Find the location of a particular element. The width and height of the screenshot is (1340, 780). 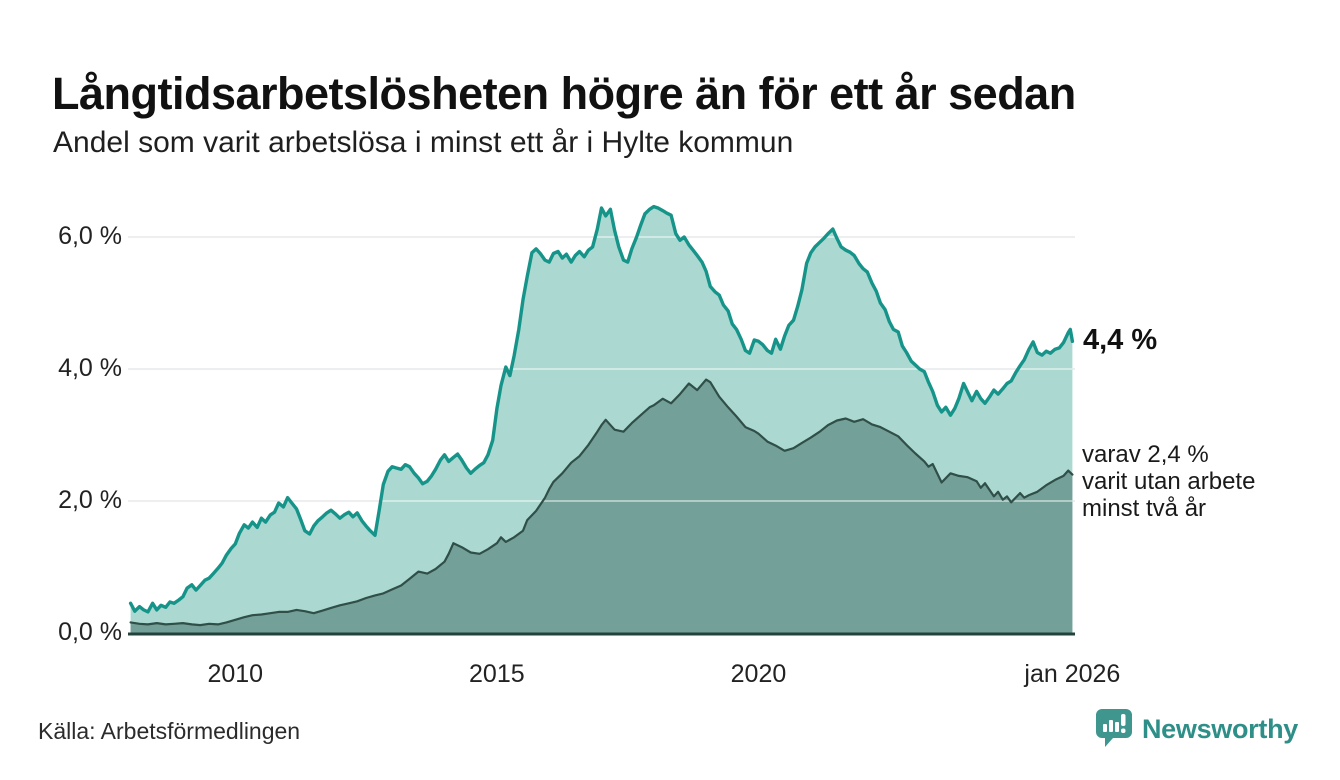

end-value-label: 4,4 % is located at coordinates (1120, 340).